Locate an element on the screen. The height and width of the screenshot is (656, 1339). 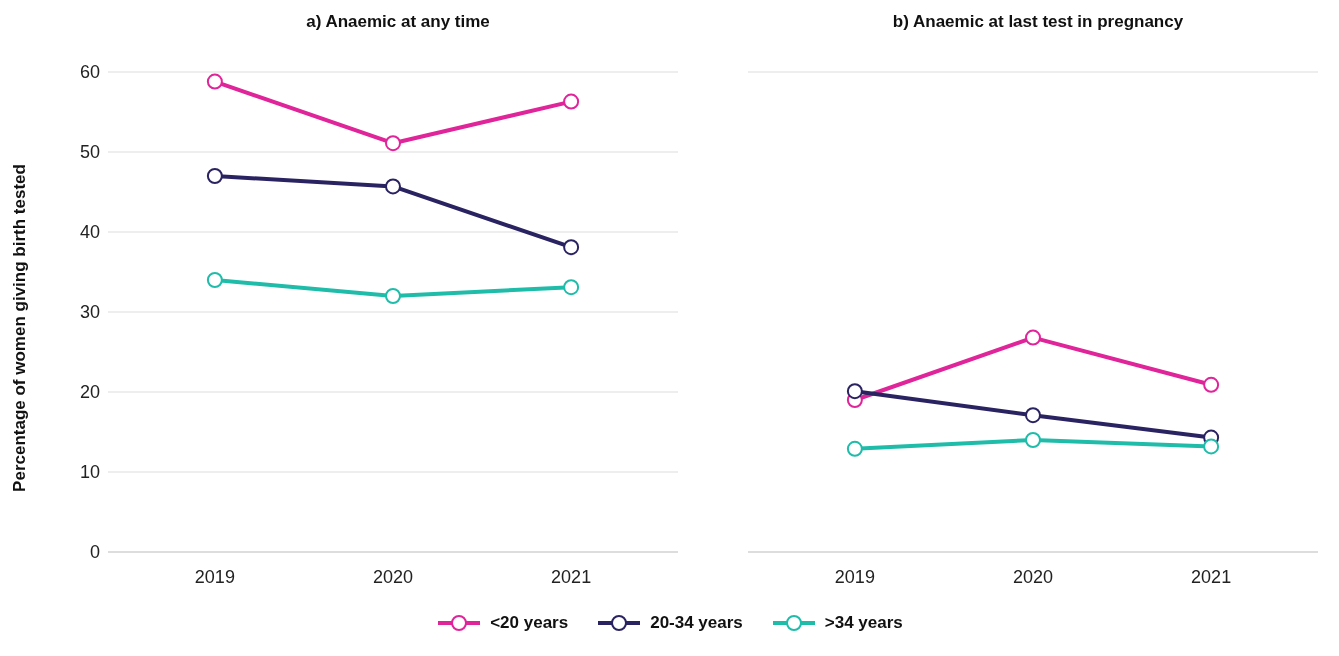
y-tick-label: 0 is located at coordinates (94, 552).